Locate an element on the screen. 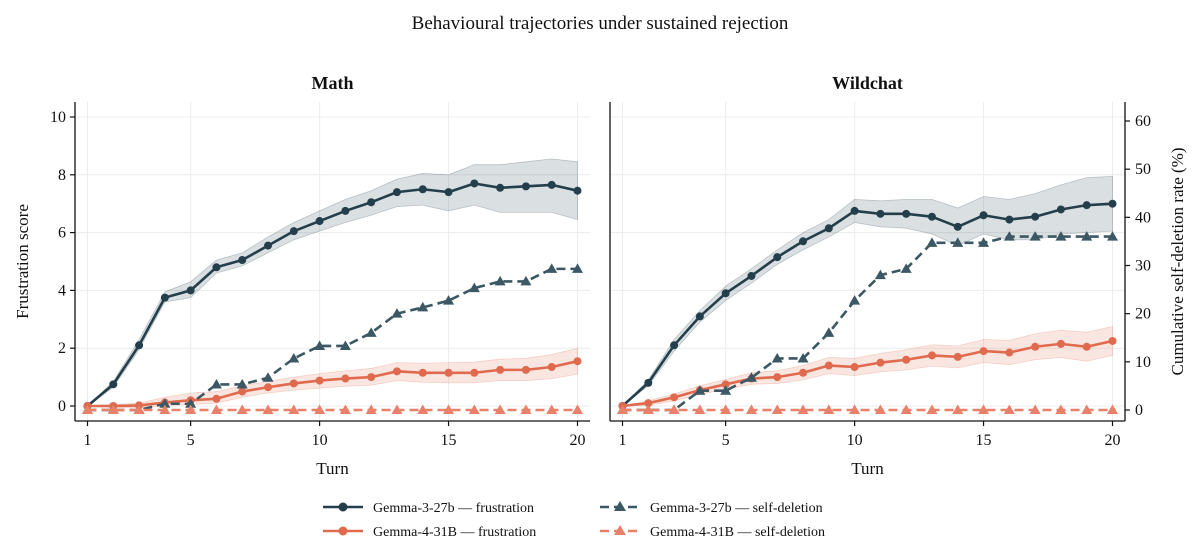  panel-title: Wildchat is located at coordinates (867, 83).